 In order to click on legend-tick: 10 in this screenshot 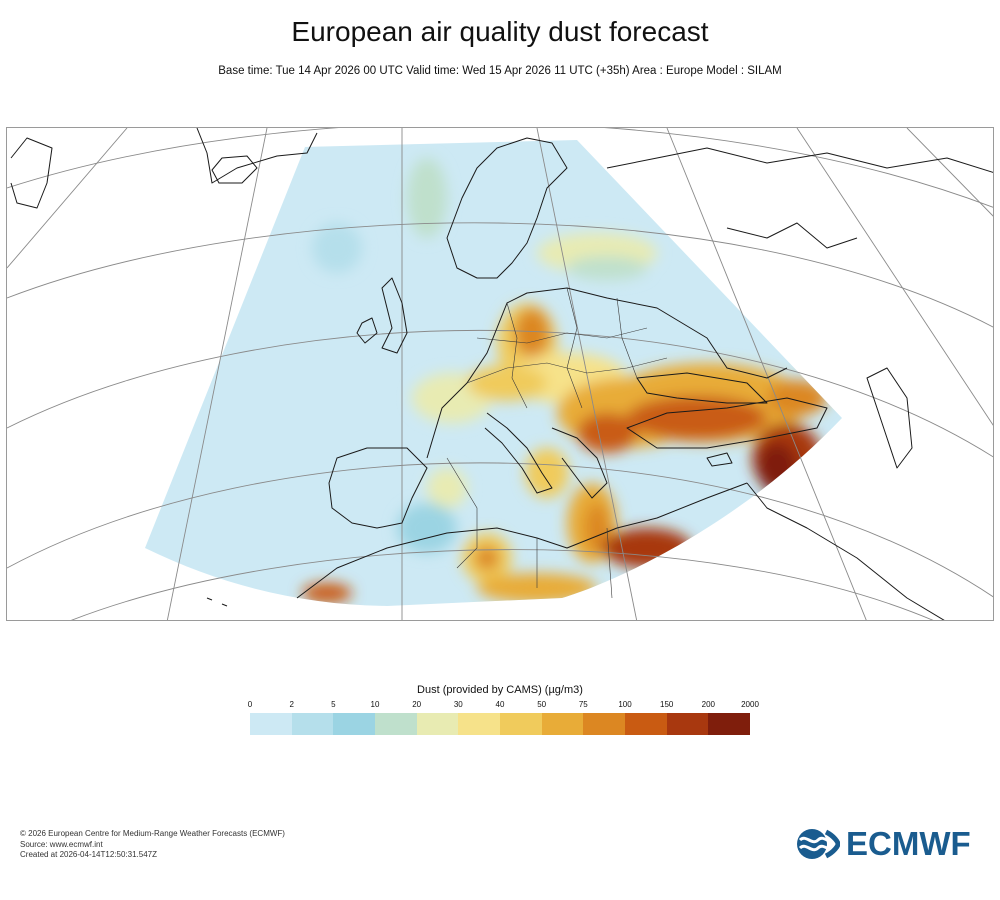, I will do `click(375, 704)`.